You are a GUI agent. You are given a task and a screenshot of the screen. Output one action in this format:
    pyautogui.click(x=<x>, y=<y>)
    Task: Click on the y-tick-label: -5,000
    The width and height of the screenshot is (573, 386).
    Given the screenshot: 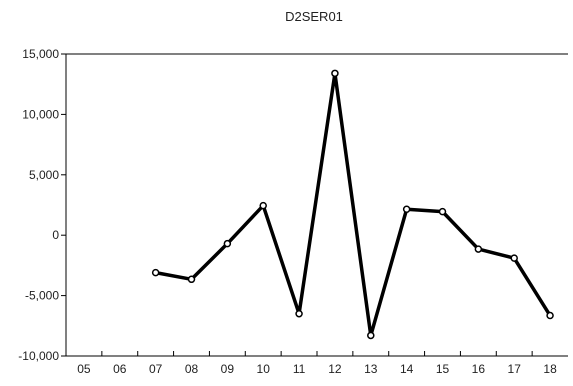 What is the action you would take?
    pyautogui.click(x=42, y=296)
    